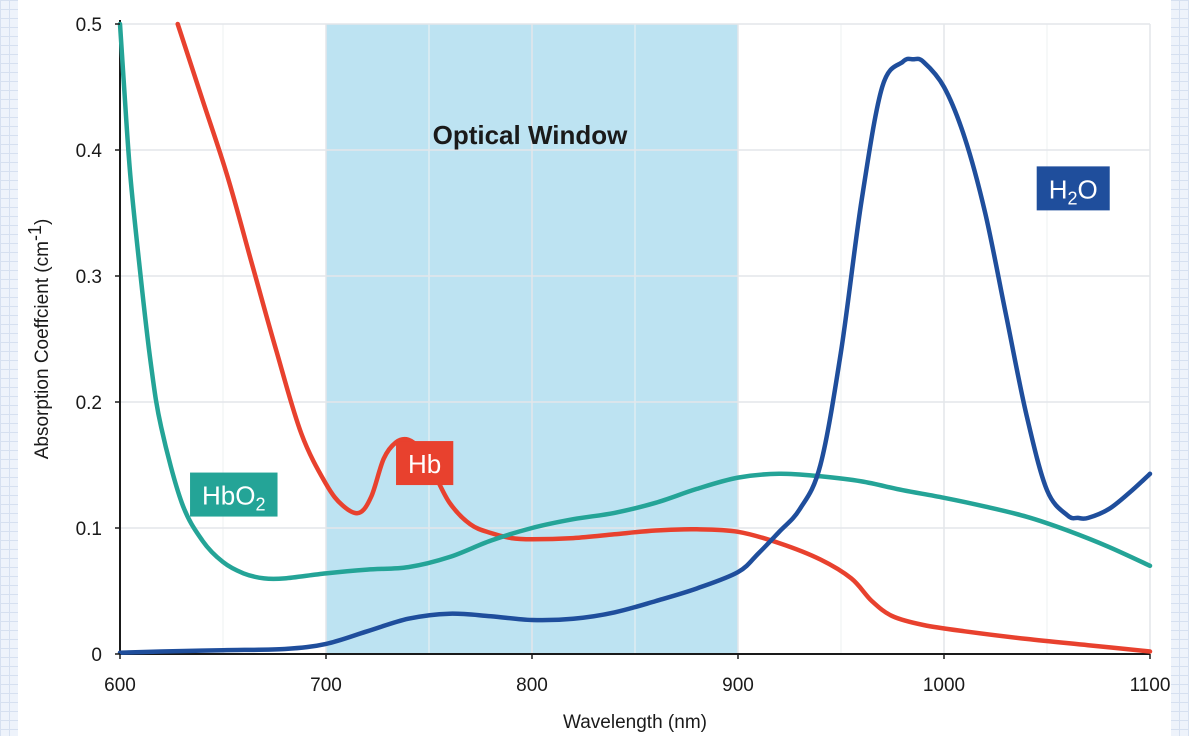  I want to click on series-label-box-hbo2, so click(234, 494).